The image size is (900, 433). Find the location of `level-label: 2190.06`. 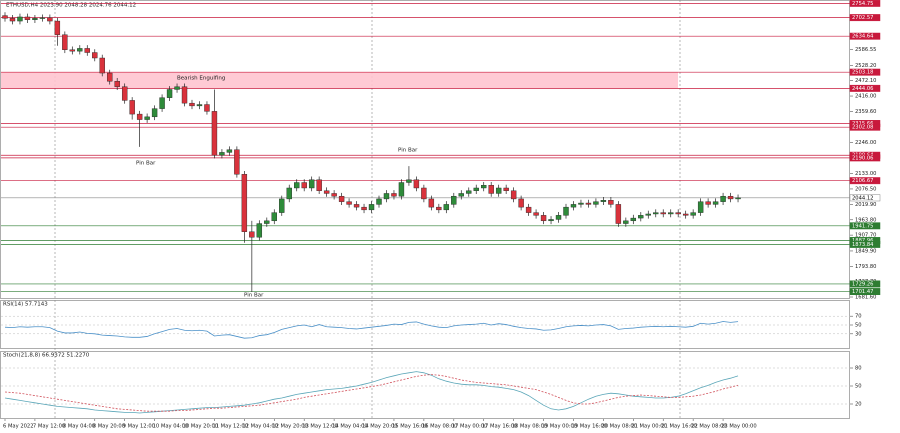

level-label: 2190.06 is located at coordinates (862, 158).